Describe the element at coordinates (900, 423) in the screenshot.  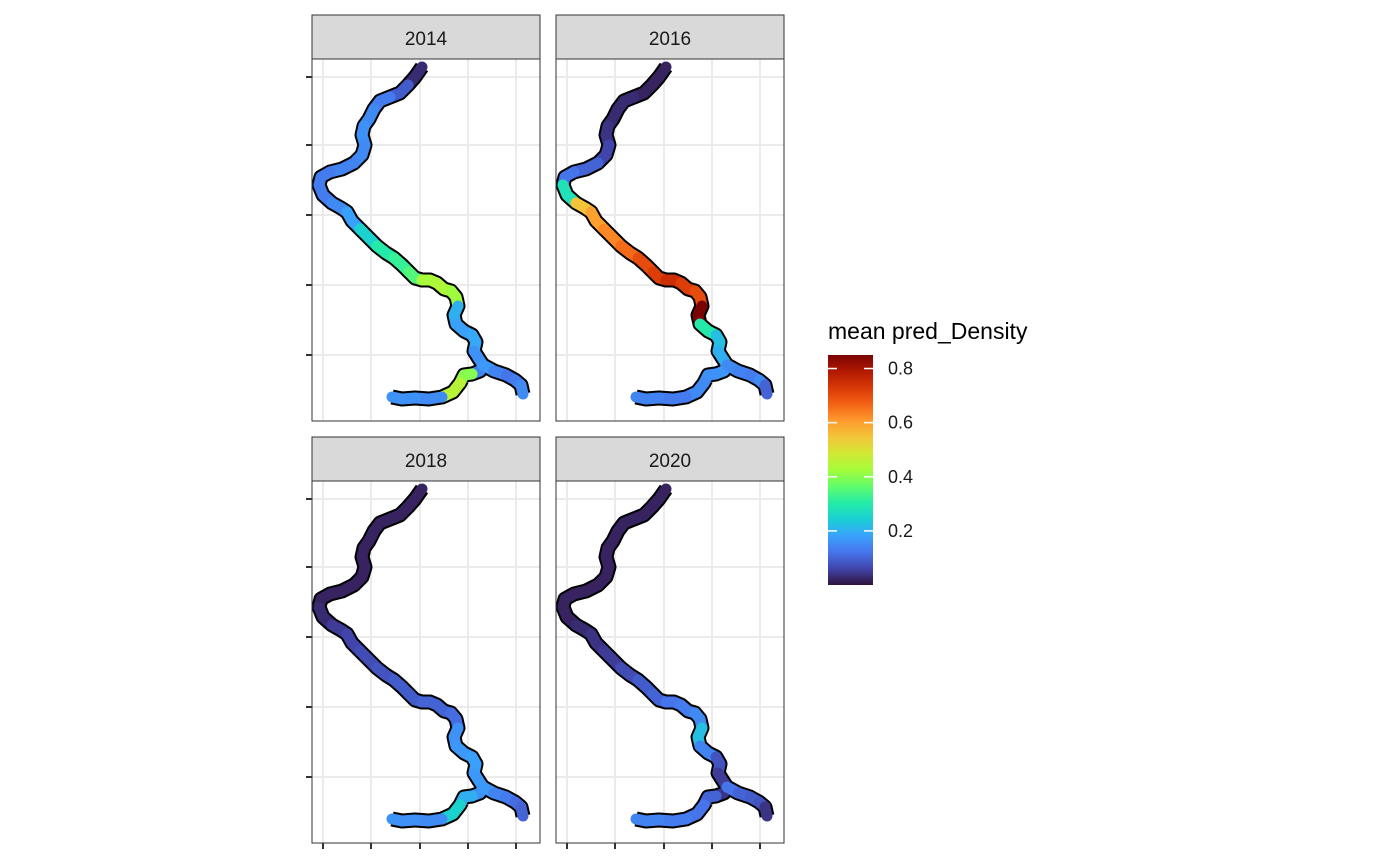
I see `legend-tick-label: 0.6` at that location.